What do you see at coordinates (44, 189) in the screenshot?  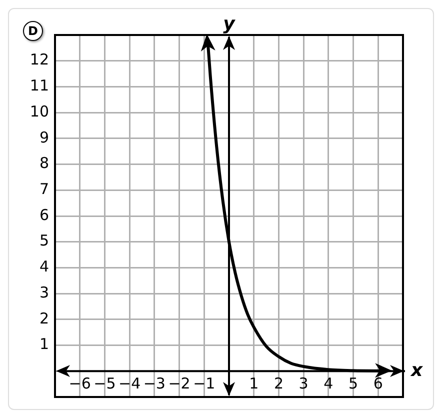 I see `y-tick-label: 7` at bounding box center [44, 189].